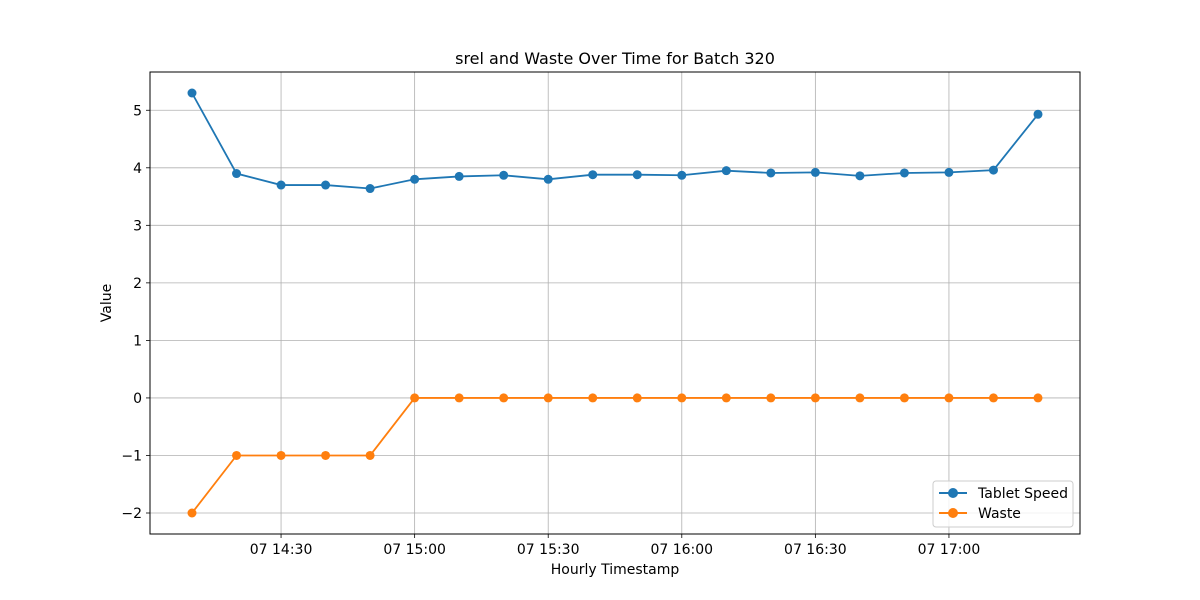 The image size is (1200, 600). What do you see at coordinates (414, 550) in the screenshot?
I see `x-tick-label: 07 15:00` at bounding box center [414, 550].